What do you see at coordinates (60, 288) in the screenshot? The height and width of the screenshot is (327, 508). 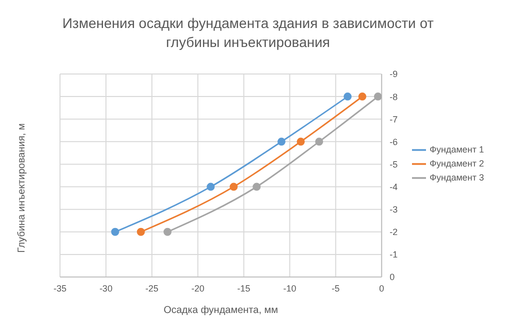 I see `x-tick-label: -35` at bounding box center [60, 288].